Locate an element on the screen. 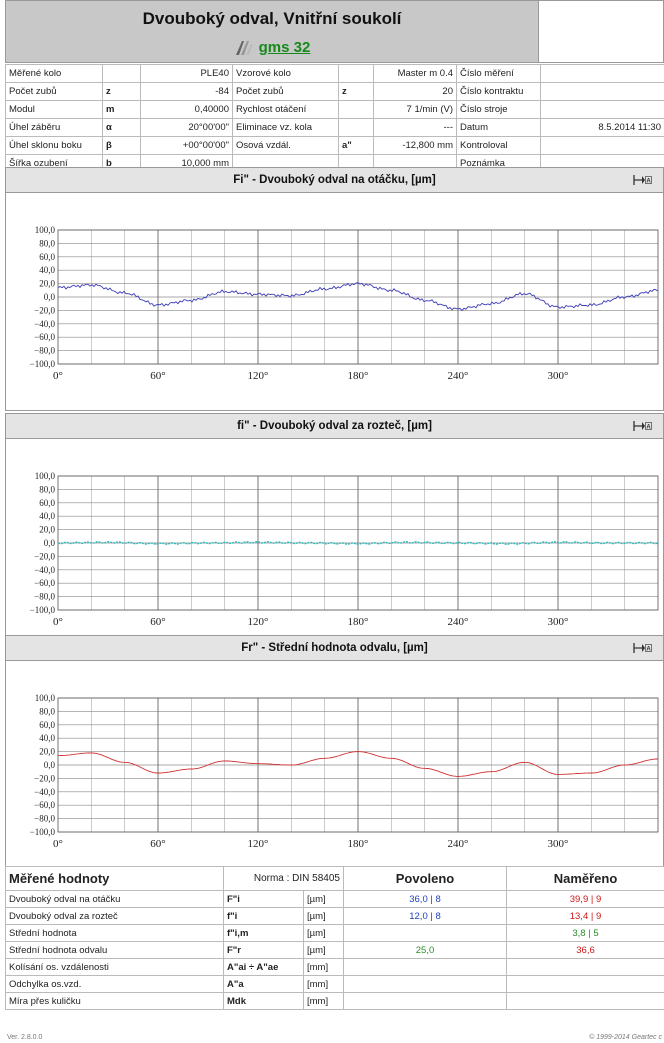 Image resolution: width=664 pixels, height=1043 pixels. result-row: Střední hodnota f"i,m [µm] 3,8 | 5 is located at coordinates (334, 933).